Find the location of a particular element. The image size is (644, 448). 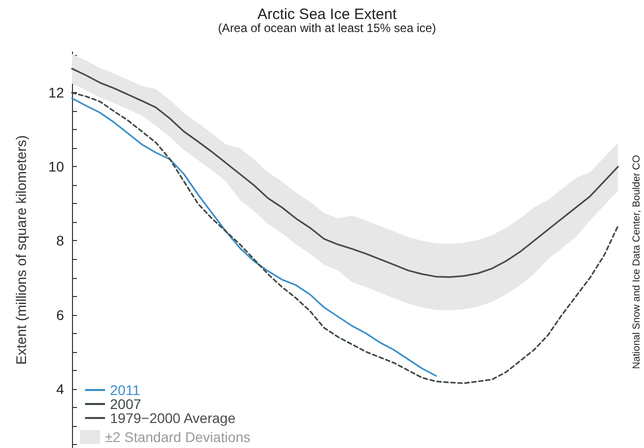

legend-label: 1979−2000 Average is located at coordinates (173, 418).